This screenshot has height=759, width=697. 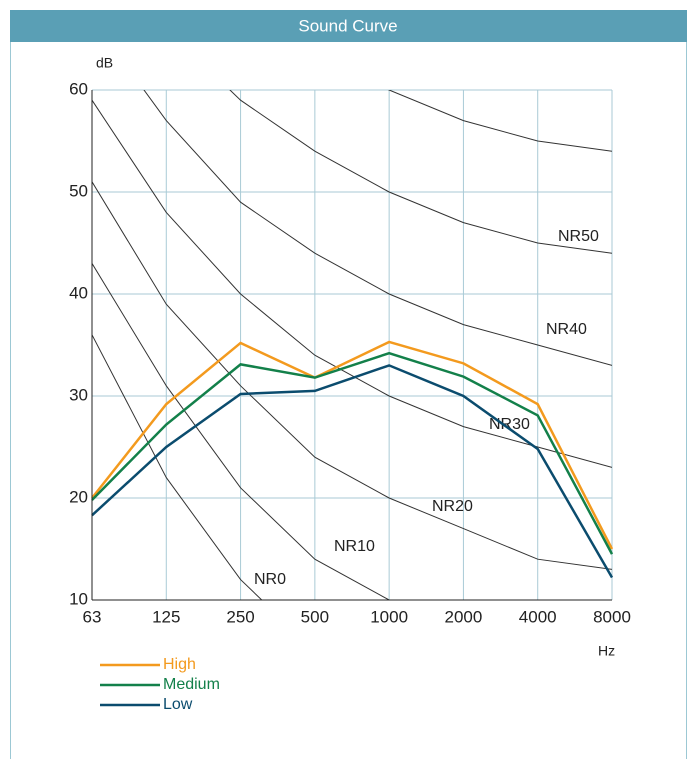 What do you see at coordinates (270, 579) in the screenshot?
I see `nr-curve-label: NR0` at bounding box center [270, 579].